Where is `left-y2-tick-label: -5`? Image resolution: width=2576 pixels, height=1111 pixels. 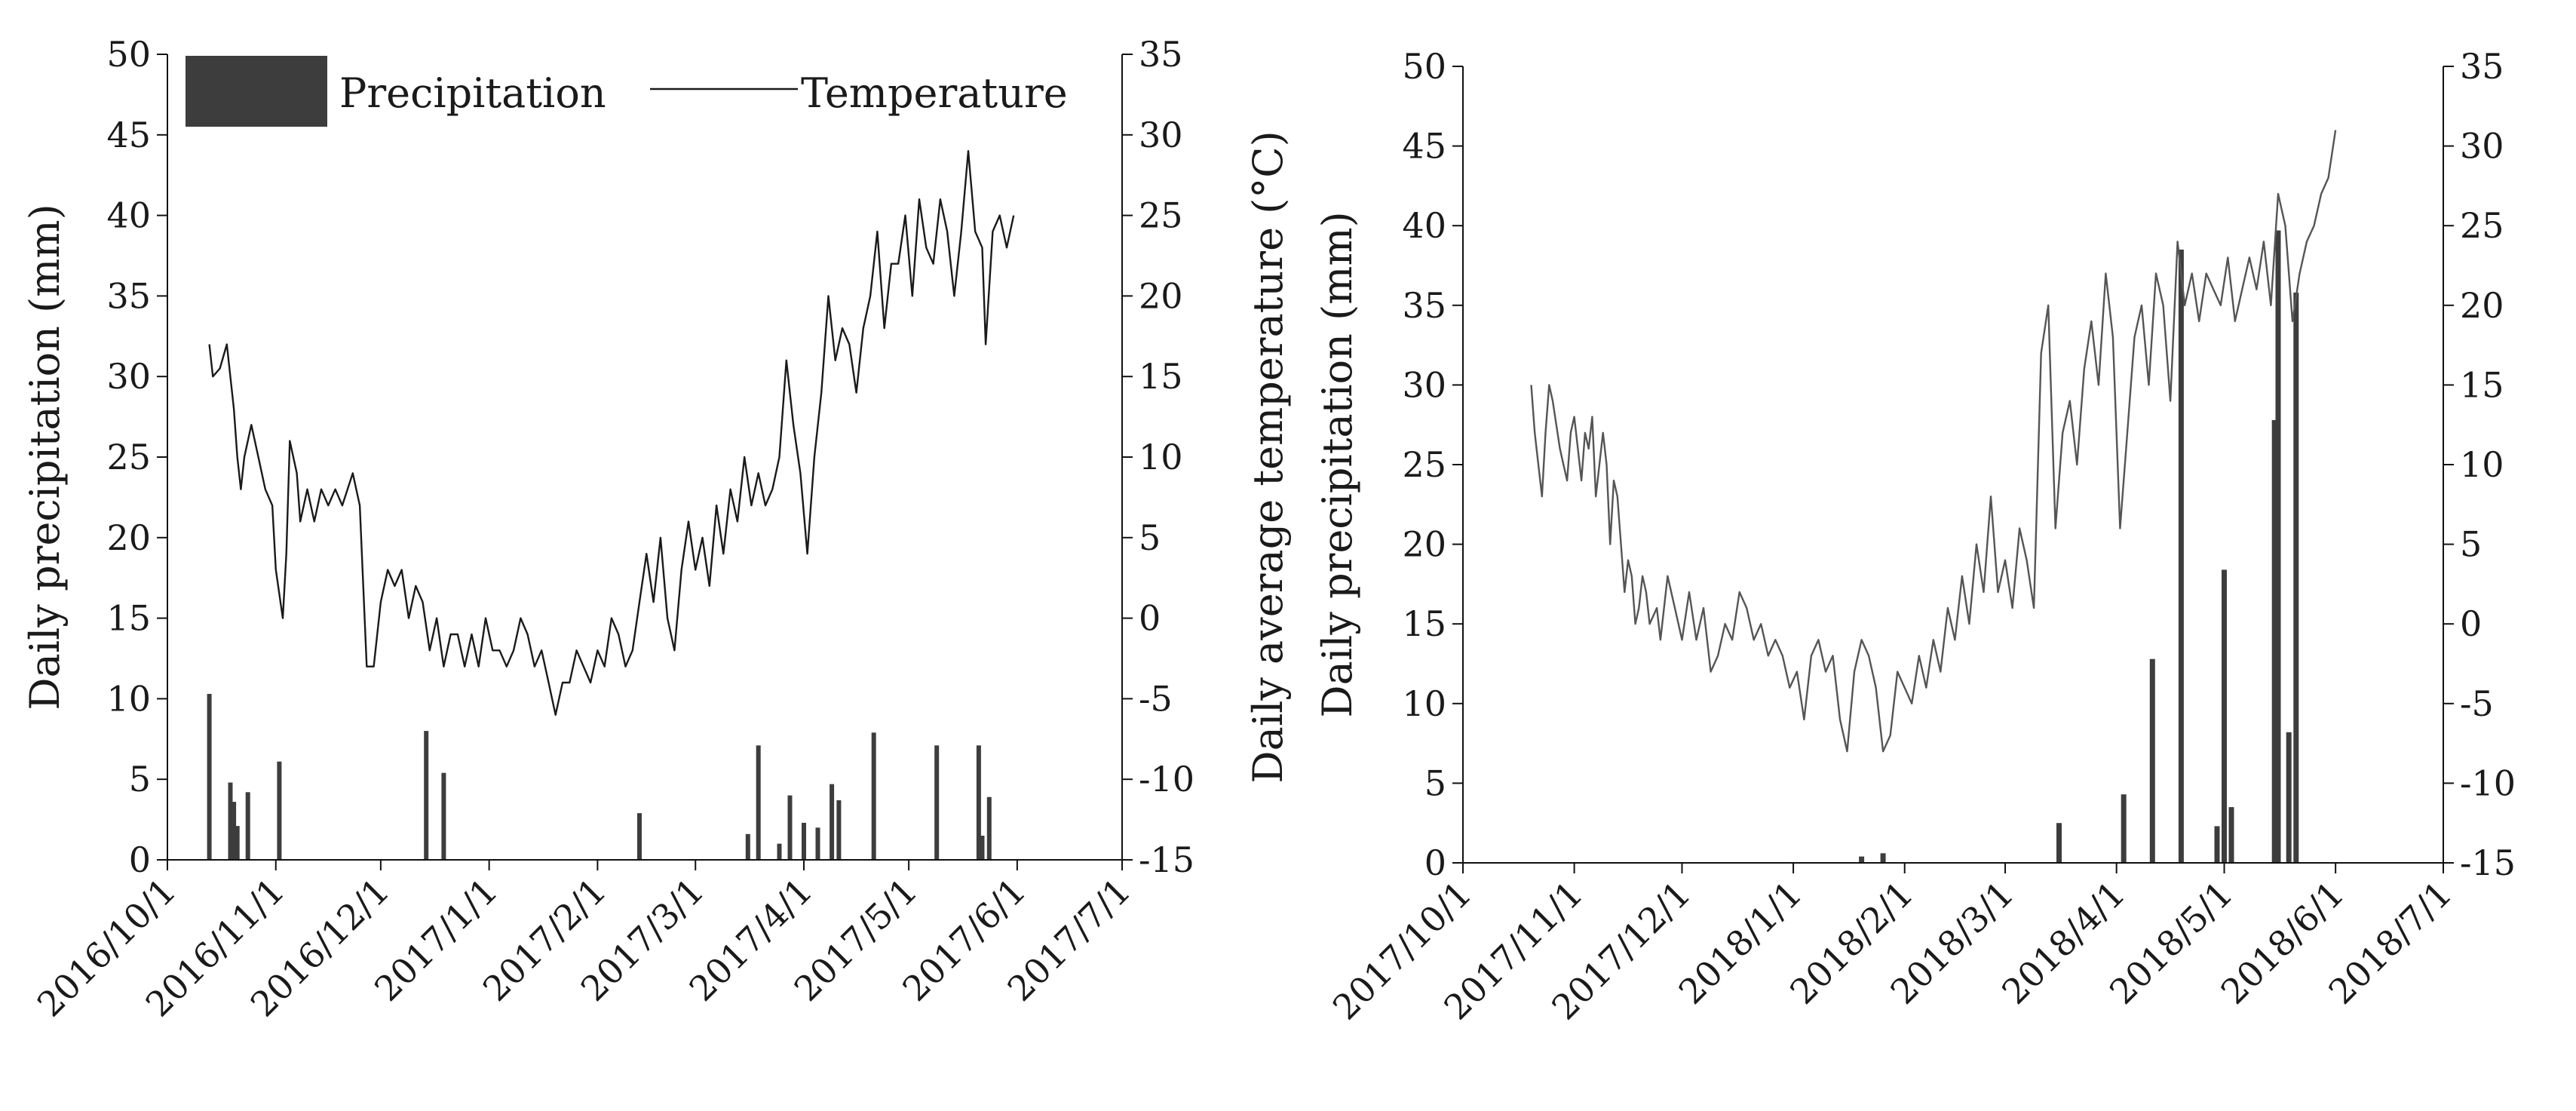 left-y2-tick-label: -5 is located at coordinates (1156, 698).